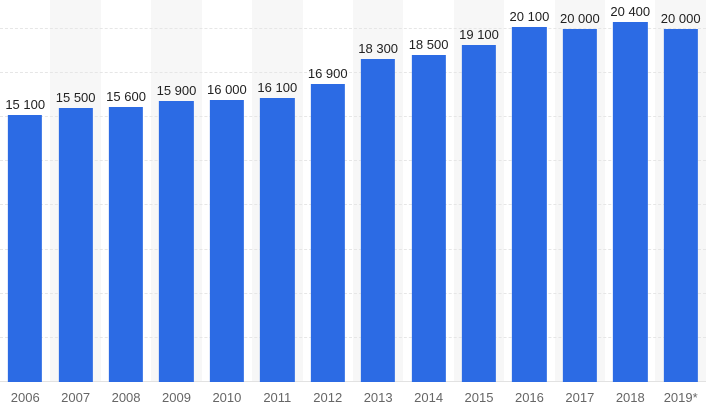  What do you see at coordinates (25, 397) in the screenshot?
I see `x-axis-label: 2006` at bounding box center [25, 397].